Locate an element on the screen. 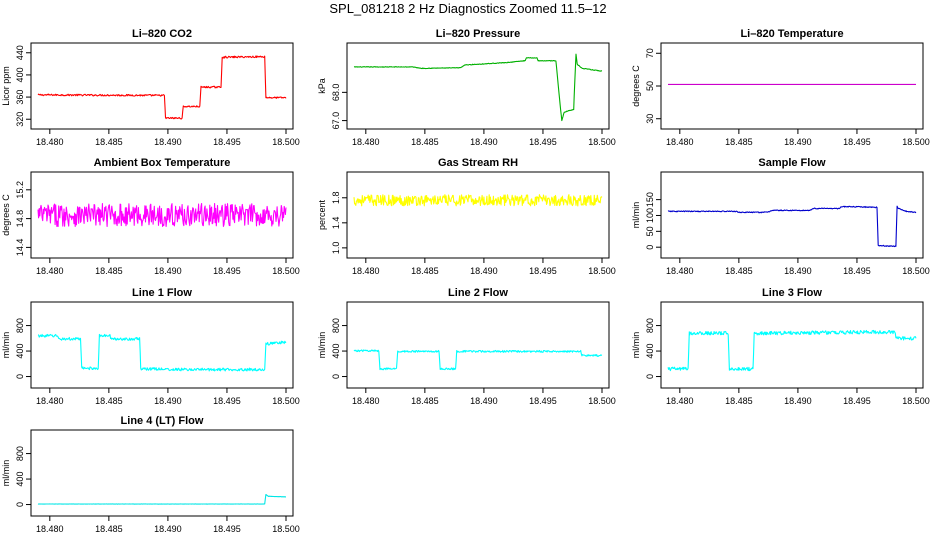 The image size is (936, 540). panel-title: Line 3 Flow is located at coordinates (792, 293).